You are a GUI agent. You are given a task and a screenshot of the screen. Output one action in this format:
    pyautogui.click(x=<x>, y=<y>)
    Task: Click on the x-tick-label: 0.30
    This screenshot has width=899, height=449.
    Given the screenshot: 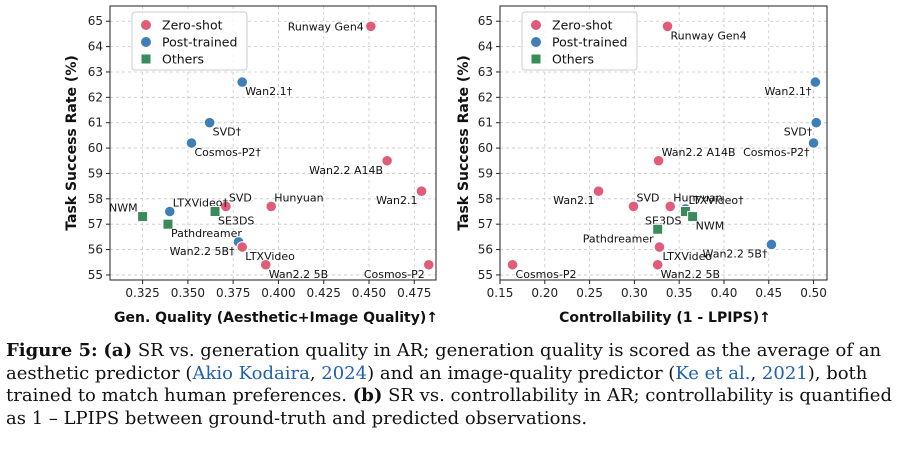 What is the action you would take?
    pyautogui.click(x=634, y=293)
    